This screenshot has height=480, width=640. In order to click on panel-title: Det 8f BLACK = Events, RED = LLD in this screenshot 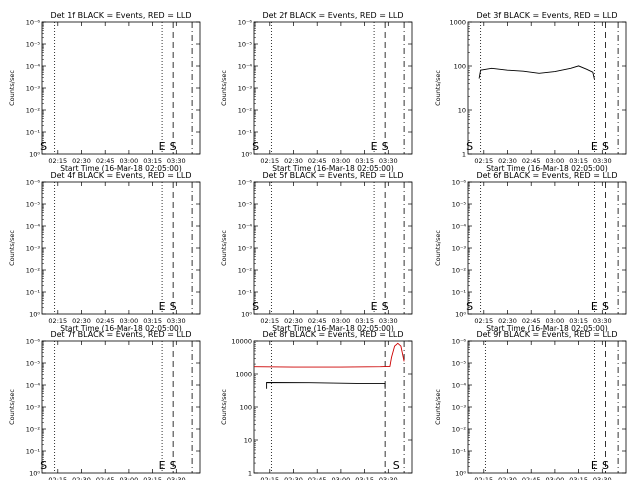, I will do `click(332, 334)`.